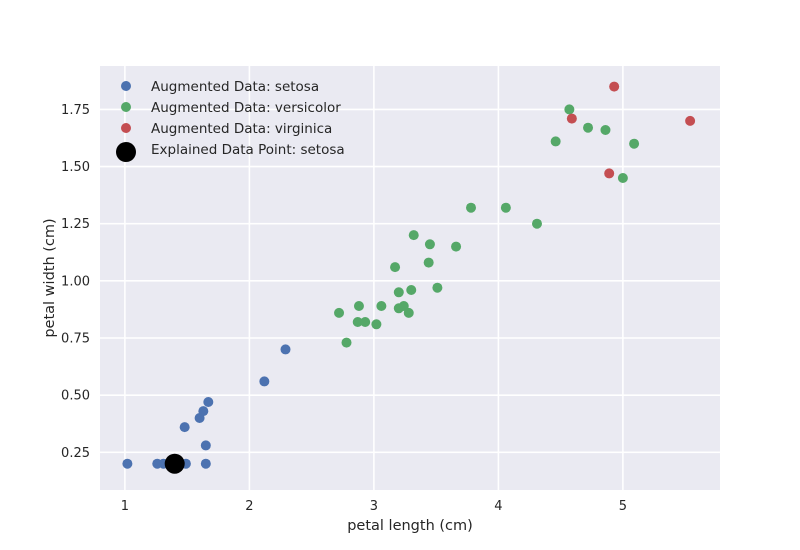 The width and height of the screenshot is (800, 550). What do you see at coordinates (75, 396) in the screenshot?
I see `y-tick-label: 0.50` at bounding box center [75, 396].